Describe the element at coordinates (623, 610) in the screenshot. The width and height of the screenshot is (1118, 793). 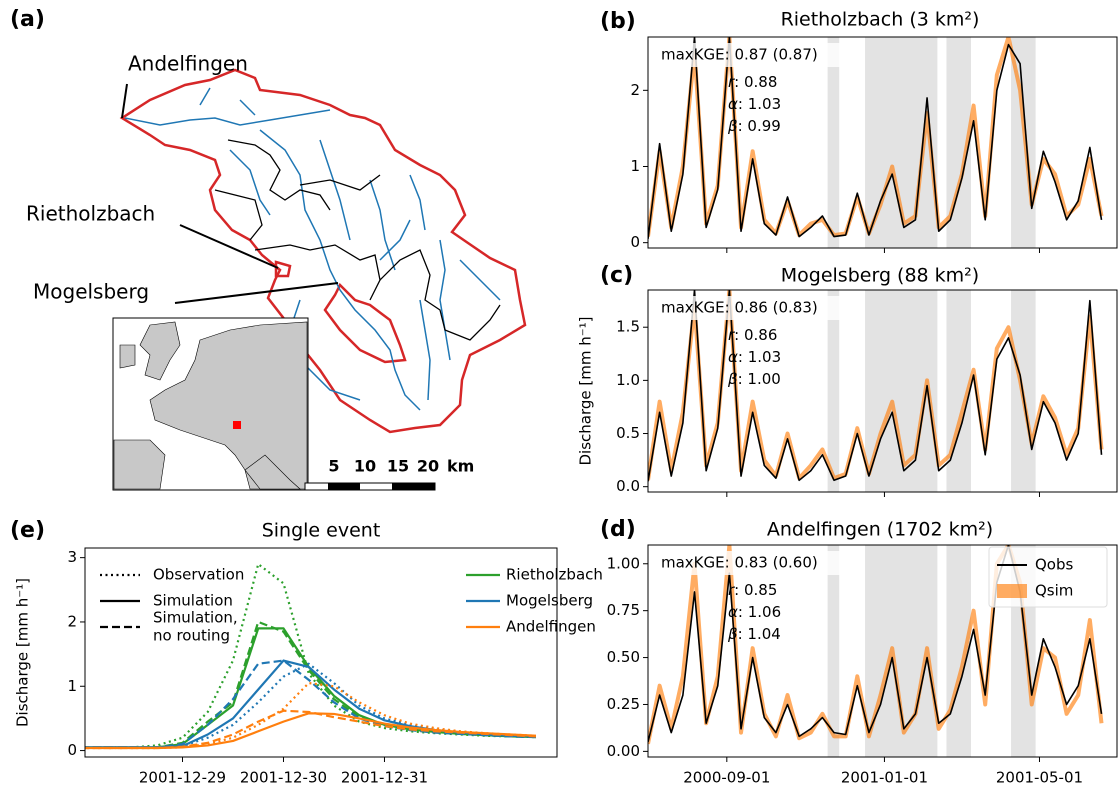
I see `y-tick-label: 0.75` at that location.